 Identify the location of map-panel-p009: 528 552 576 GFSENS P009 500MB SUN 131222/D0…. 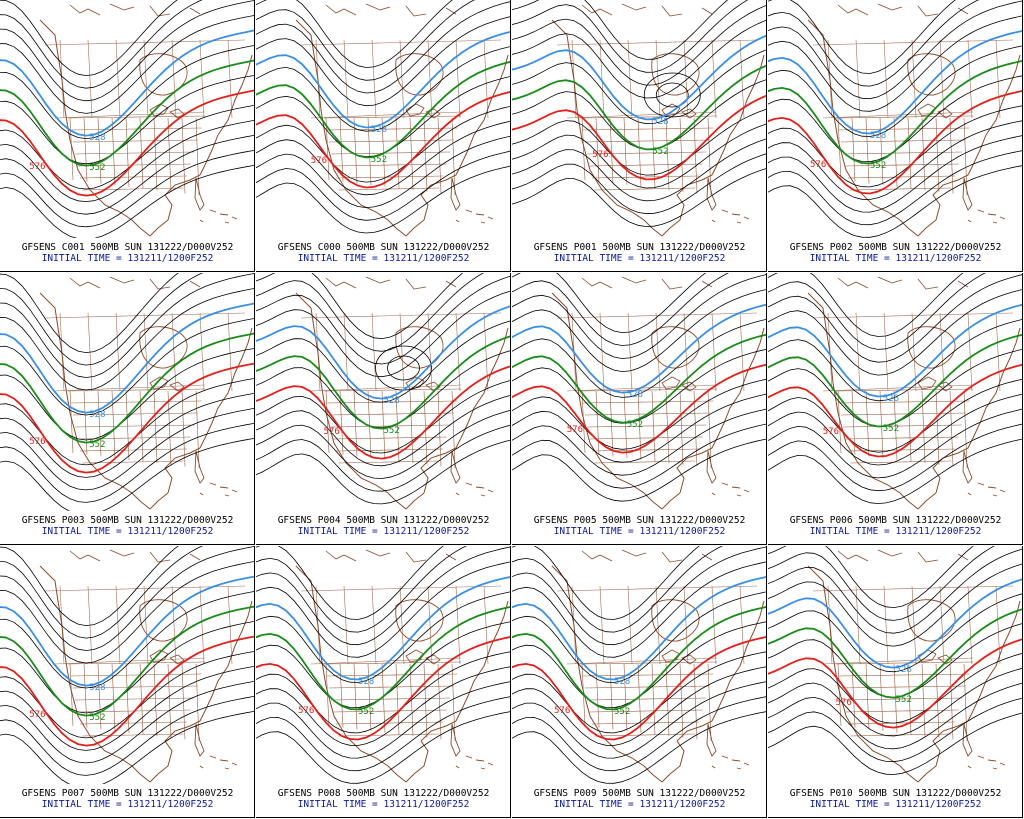
(639, 682).